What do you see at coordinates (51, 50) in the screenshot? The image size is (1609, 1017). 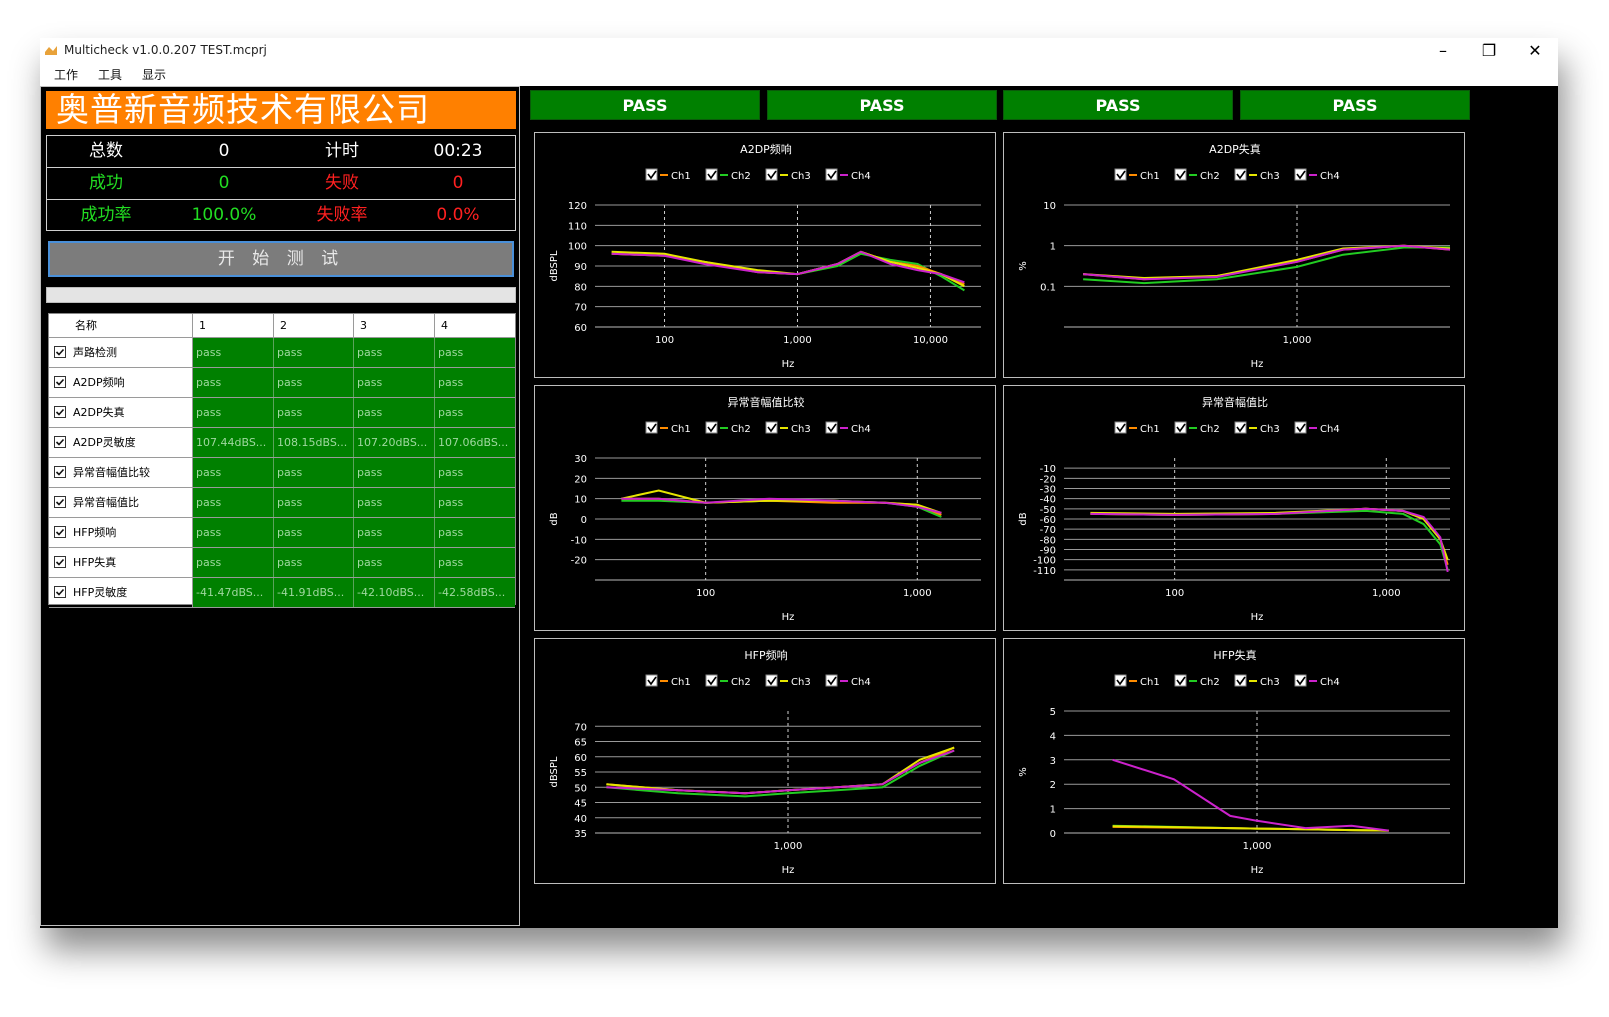 I see `app-logo-icon` at bounding box center [51, 50].